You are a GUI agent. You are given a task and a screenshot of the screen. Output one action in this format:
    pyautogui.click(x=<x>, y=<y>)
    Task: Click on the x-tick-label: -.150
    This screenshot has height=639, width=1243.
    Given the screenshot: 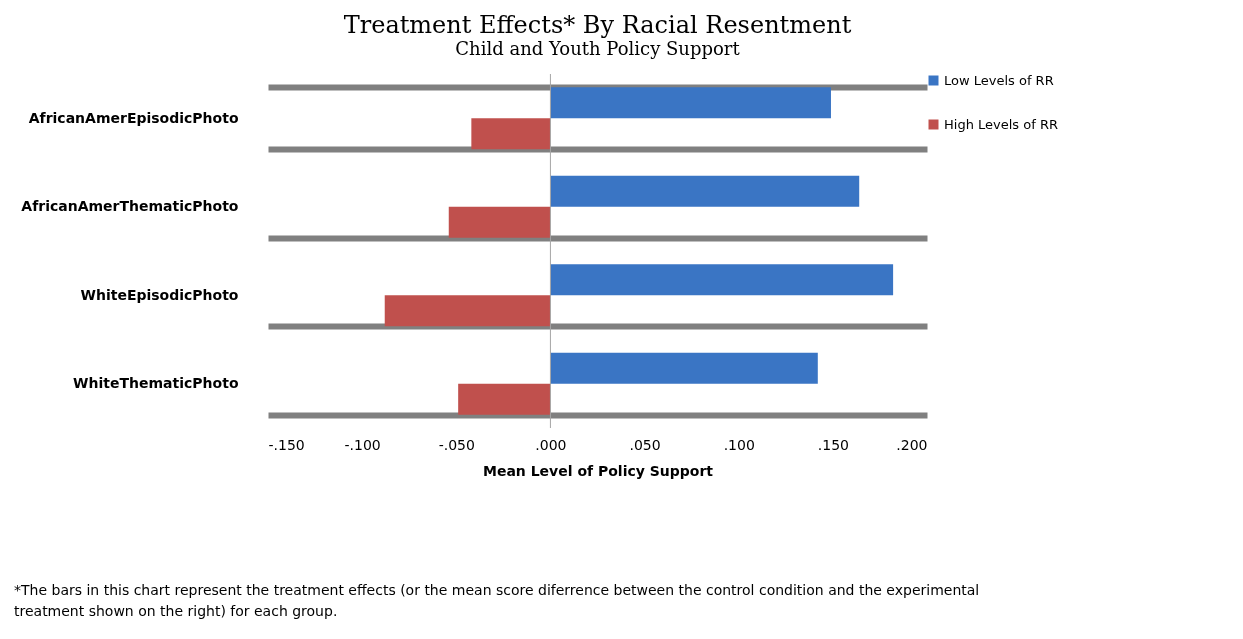 What is the action you would take?
    pyautogui.click(x=286, y=444)
    